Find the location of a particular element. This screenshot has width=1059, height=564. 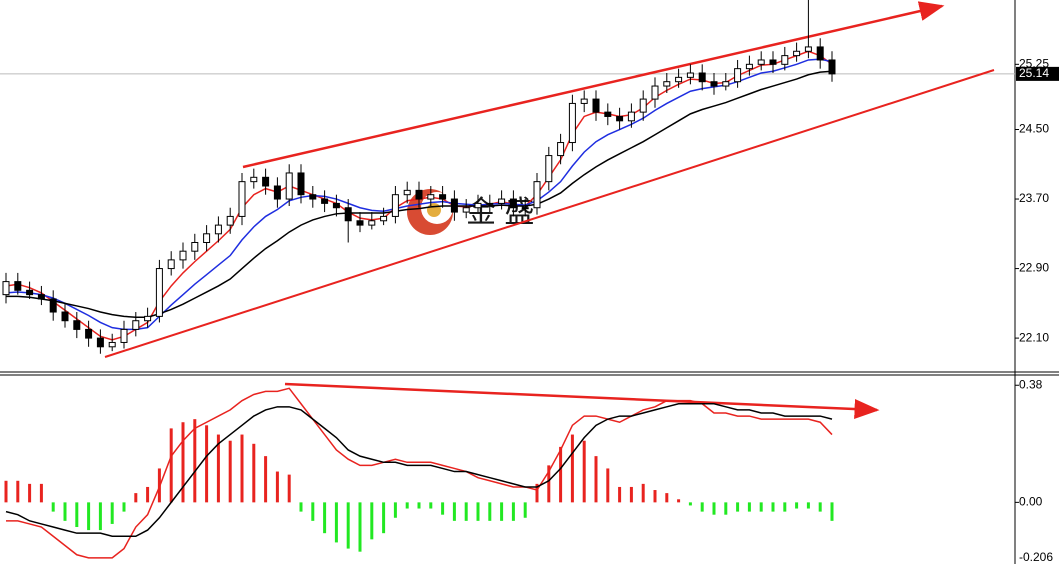

watermark: 金 盛 is located at coordinates (470, 212).